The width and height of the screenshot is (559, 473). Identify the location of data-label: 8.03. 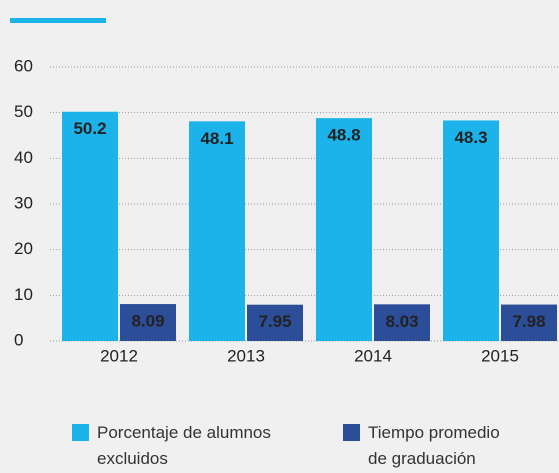
(401, 321).